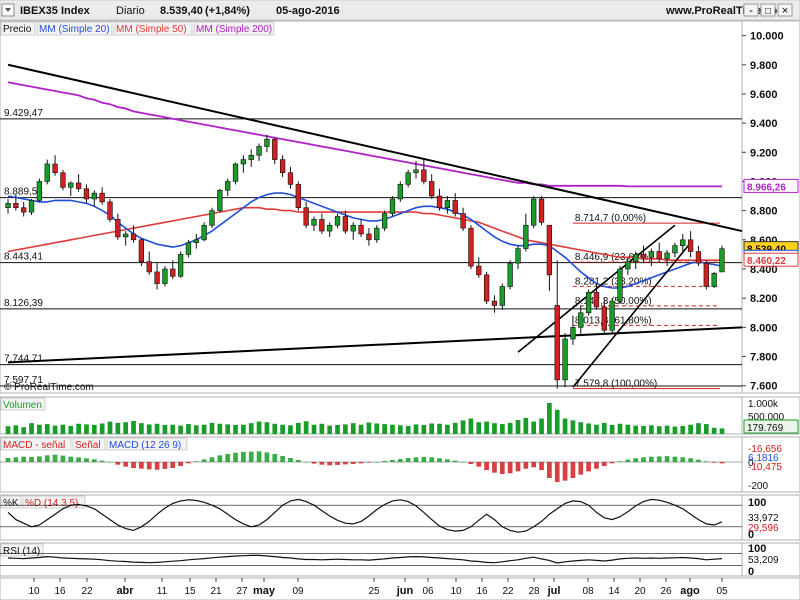 The height and width of the screenshot is (600, 800). I want to click on legend-label: MM (Simple 50), so click(151, 29).